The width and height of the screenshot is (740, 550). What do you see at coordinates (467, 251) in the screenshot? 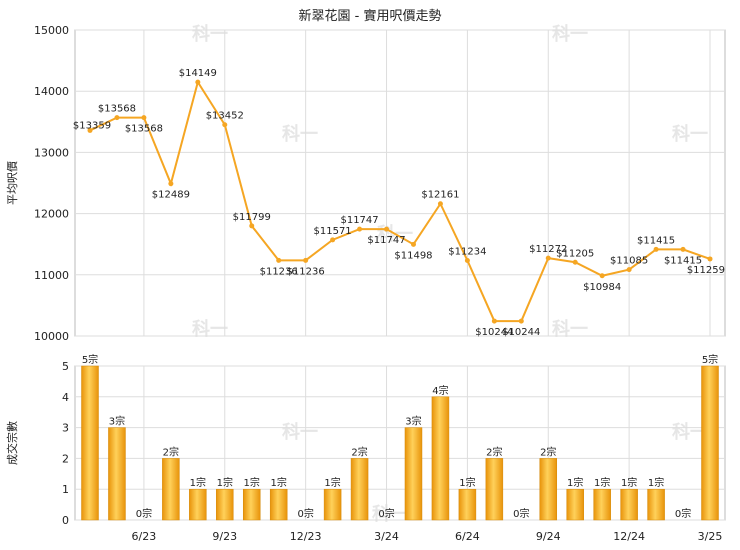
I see `price-point-label: $11234` at bounding box center [467, 251].